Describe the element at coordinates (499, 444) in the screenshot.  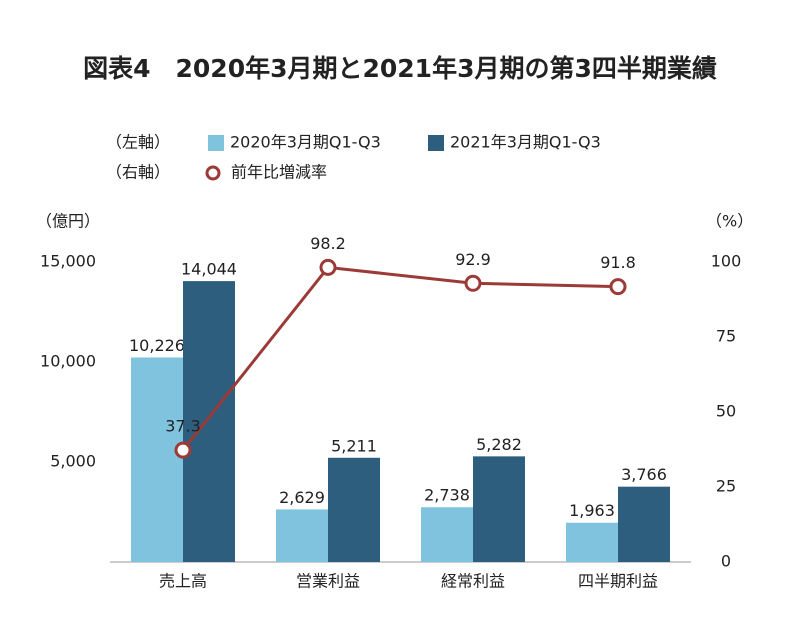
I see `value-label: 5,282` at that location.